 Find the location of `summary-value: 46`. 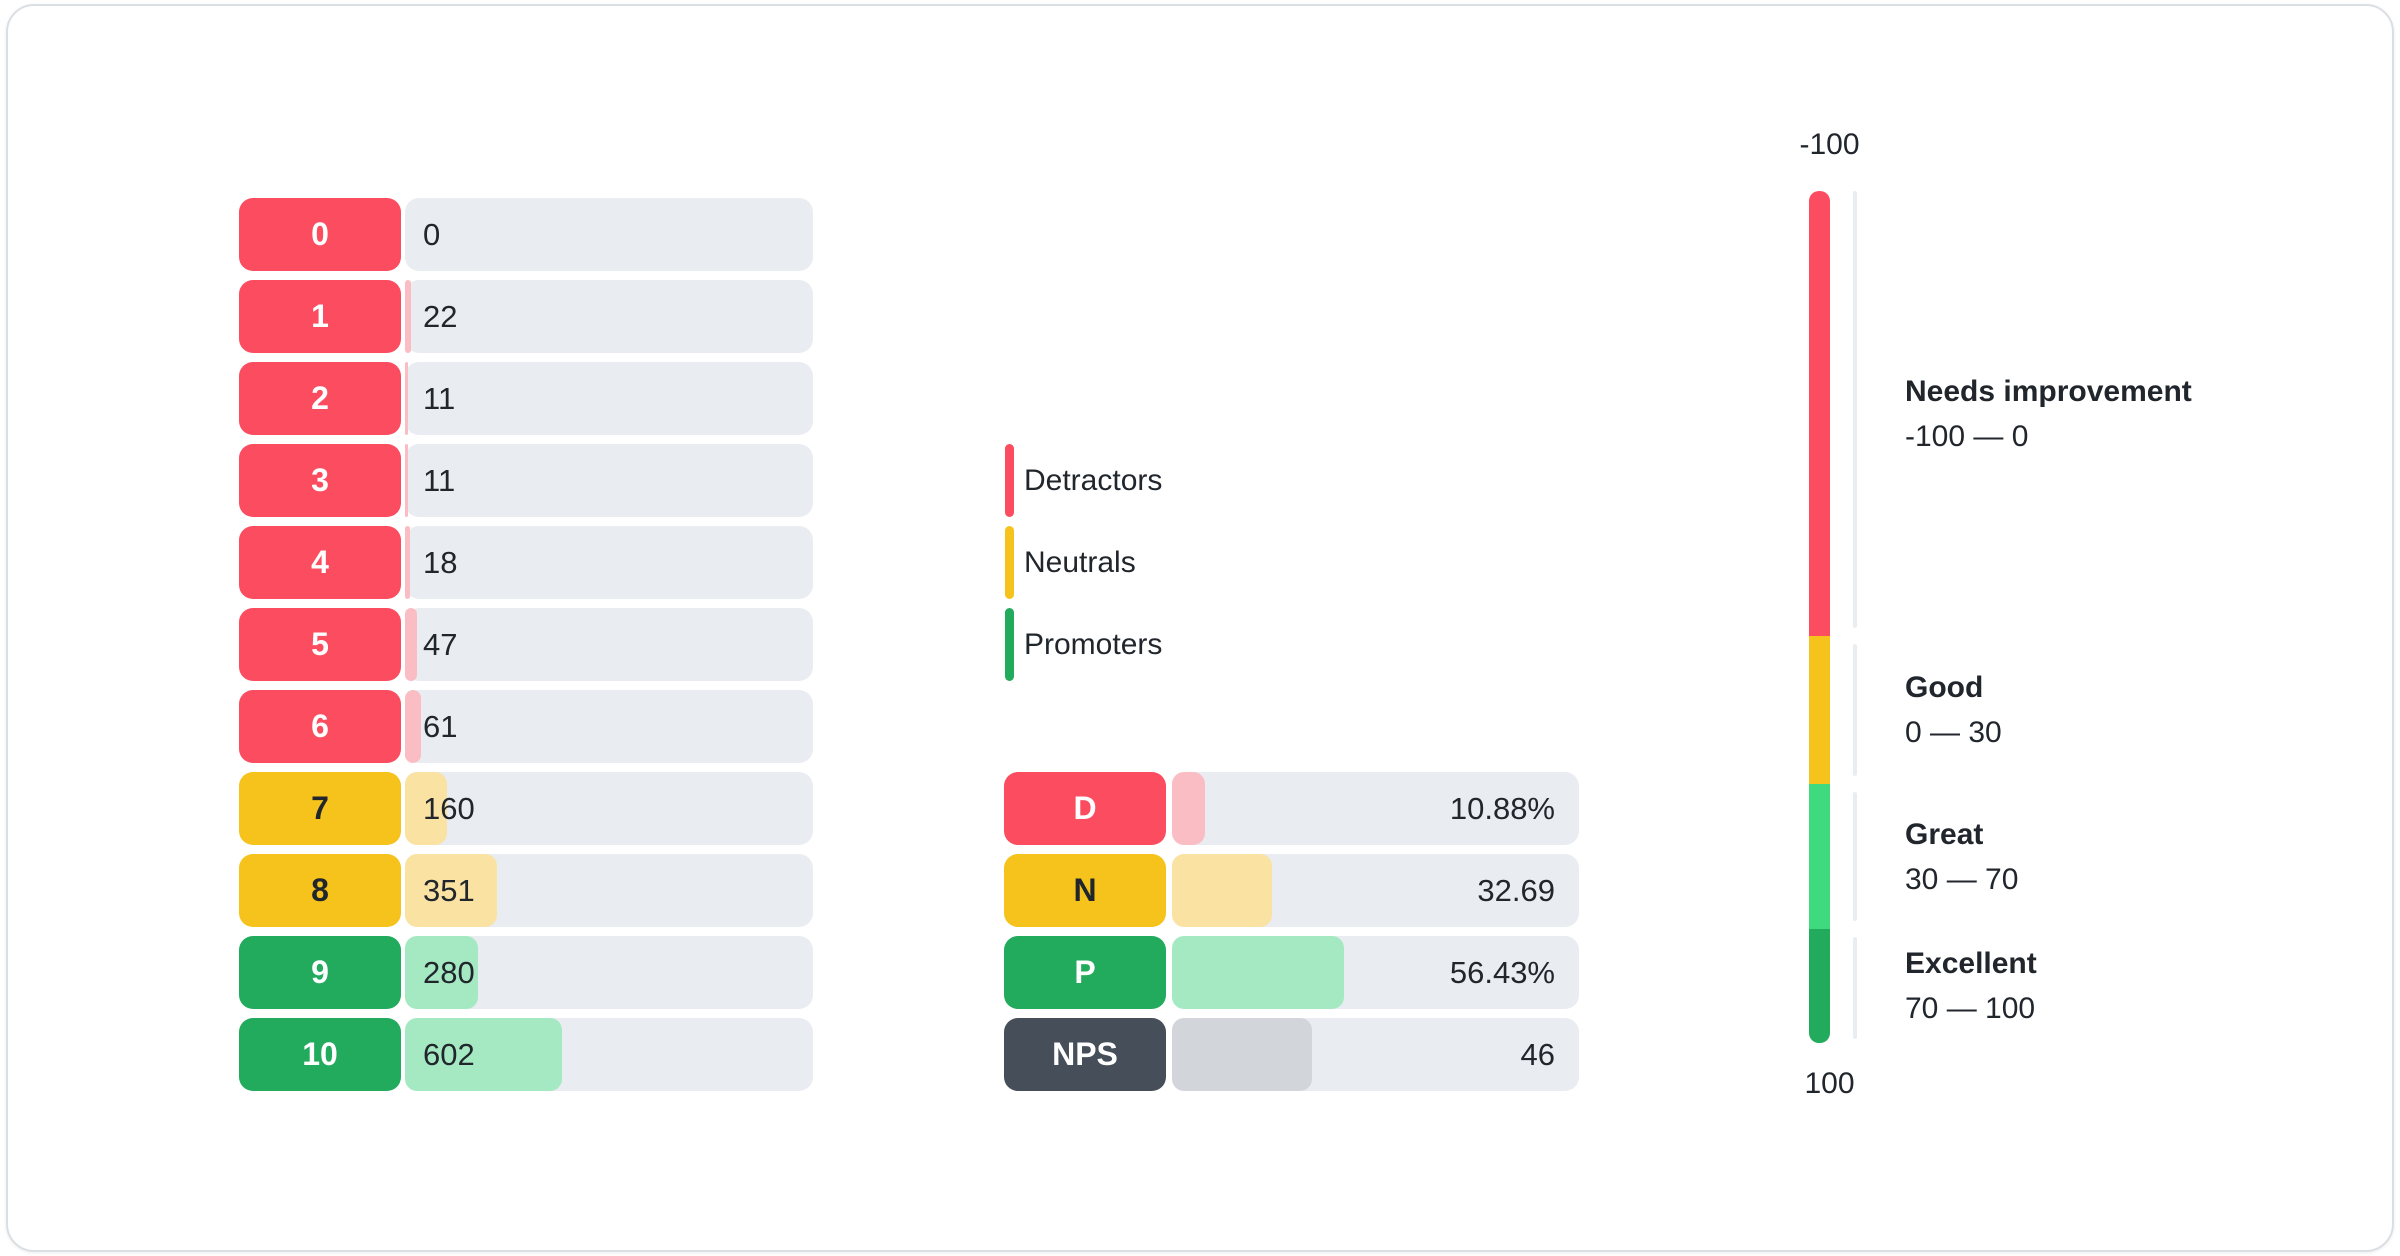

summary-value: 46 is located at coordinates (1537, 1054).